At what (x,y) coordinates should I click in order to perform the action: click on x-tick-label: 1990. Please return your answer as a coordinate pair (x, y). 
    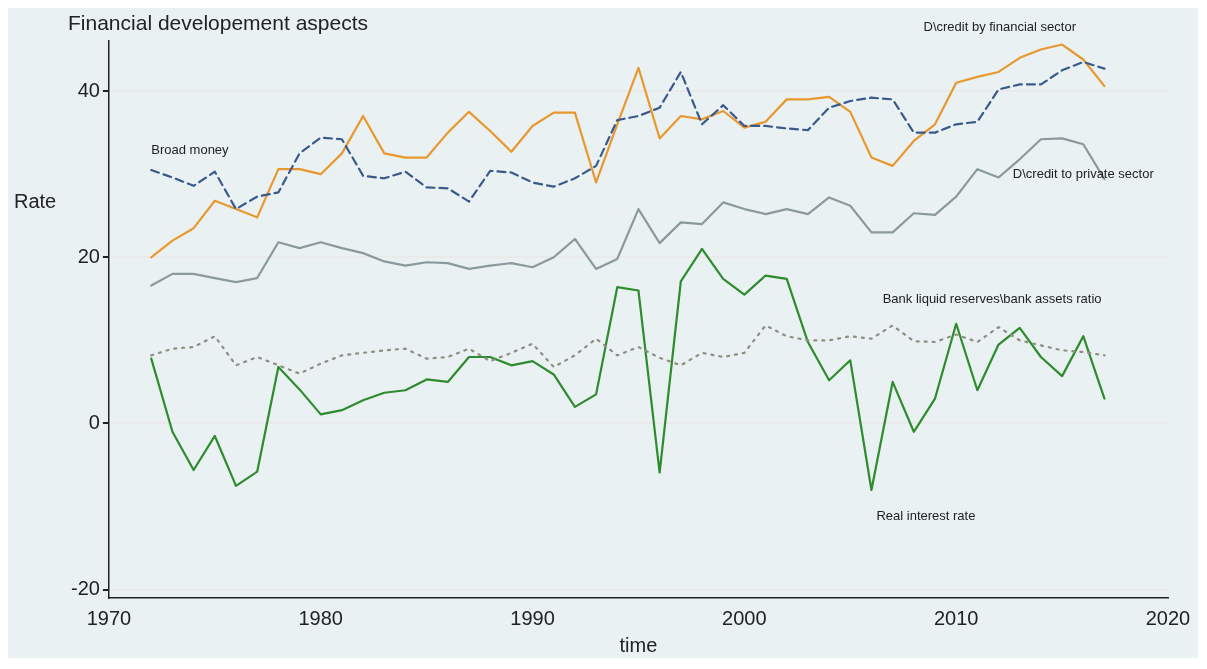
    Looking at the image, I should click on (532, 617).